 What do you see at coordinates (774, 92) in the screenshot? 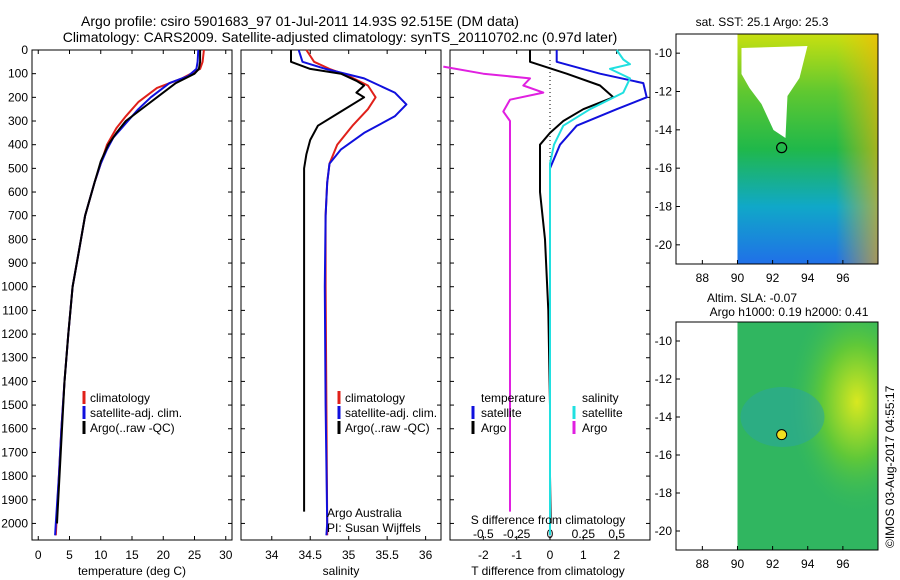
I see `sst-cloud-mask` at bounding box center [774, 92].